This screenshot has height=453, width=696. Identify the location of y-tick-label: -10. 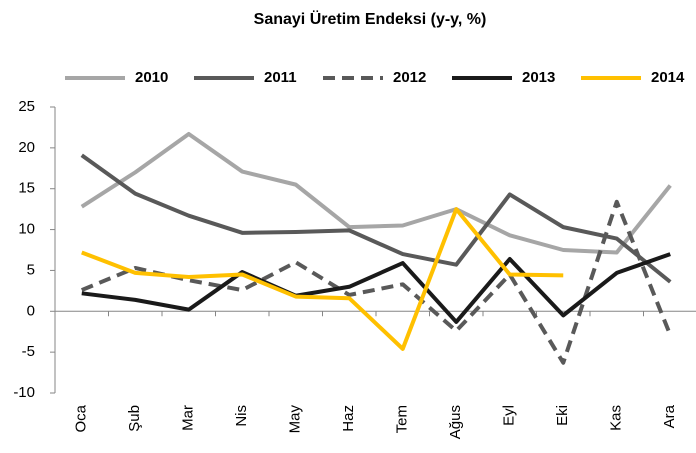
(24, 392).